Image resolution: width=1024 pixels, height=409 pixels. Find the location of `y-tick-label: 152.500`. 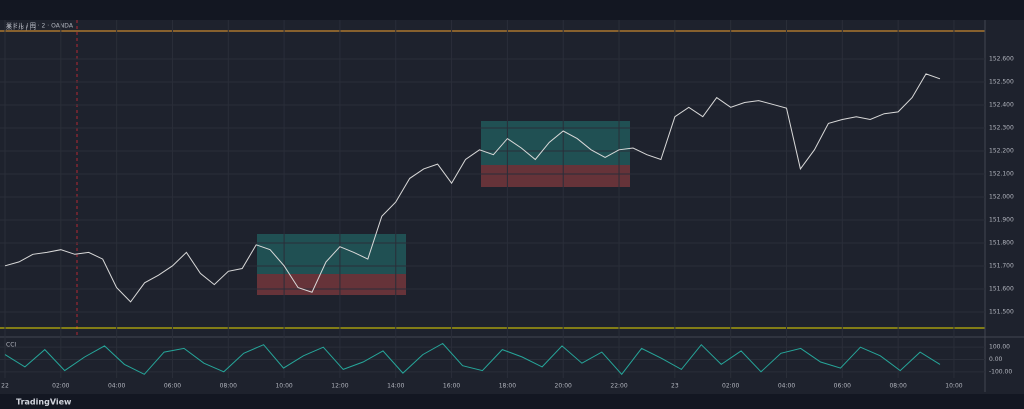

y-tick-label: 152.500 is located at coordinates (1001, 82).